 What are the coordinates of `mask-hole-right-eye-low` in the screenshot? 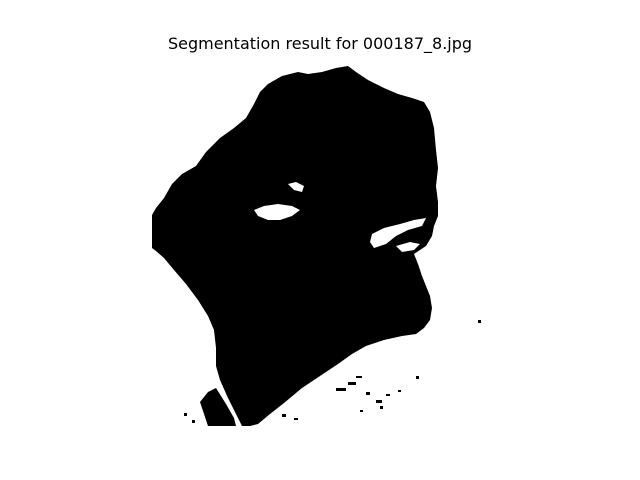 It's located at (408, 247).